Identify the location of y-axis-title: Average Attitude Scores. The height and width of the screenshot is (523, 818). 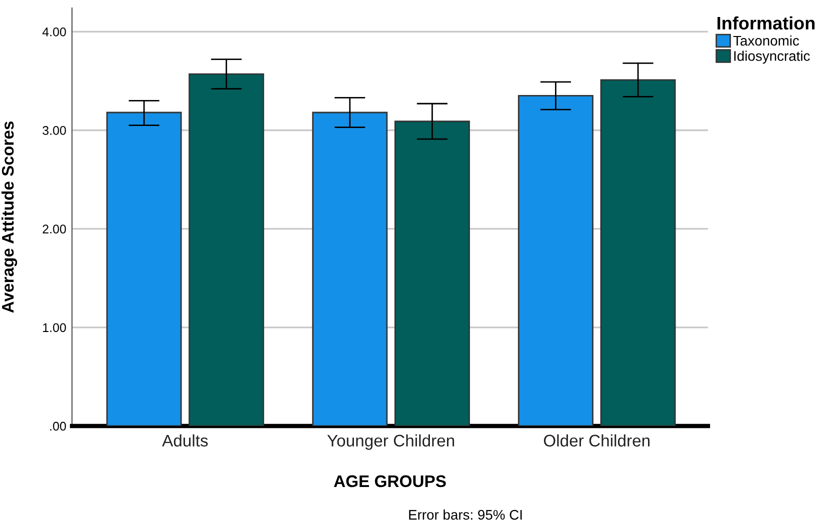
(10, 217).